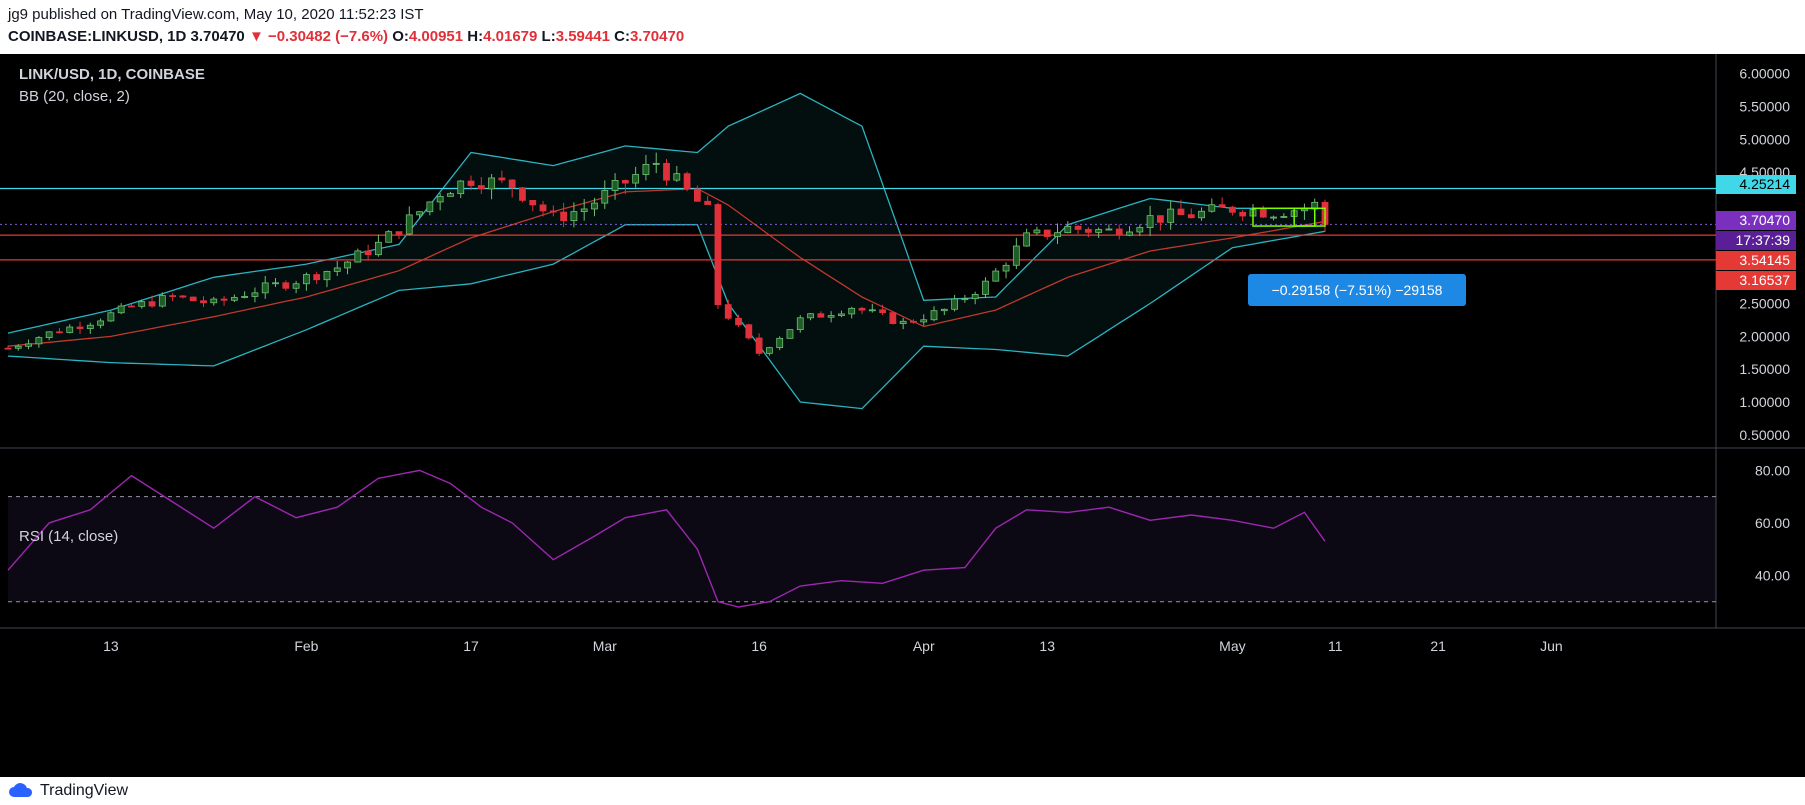 Image resolution: width=1805 pixels, height=805 pixels. I want to click on time-tick-label: Jun, so click(1551, 646).